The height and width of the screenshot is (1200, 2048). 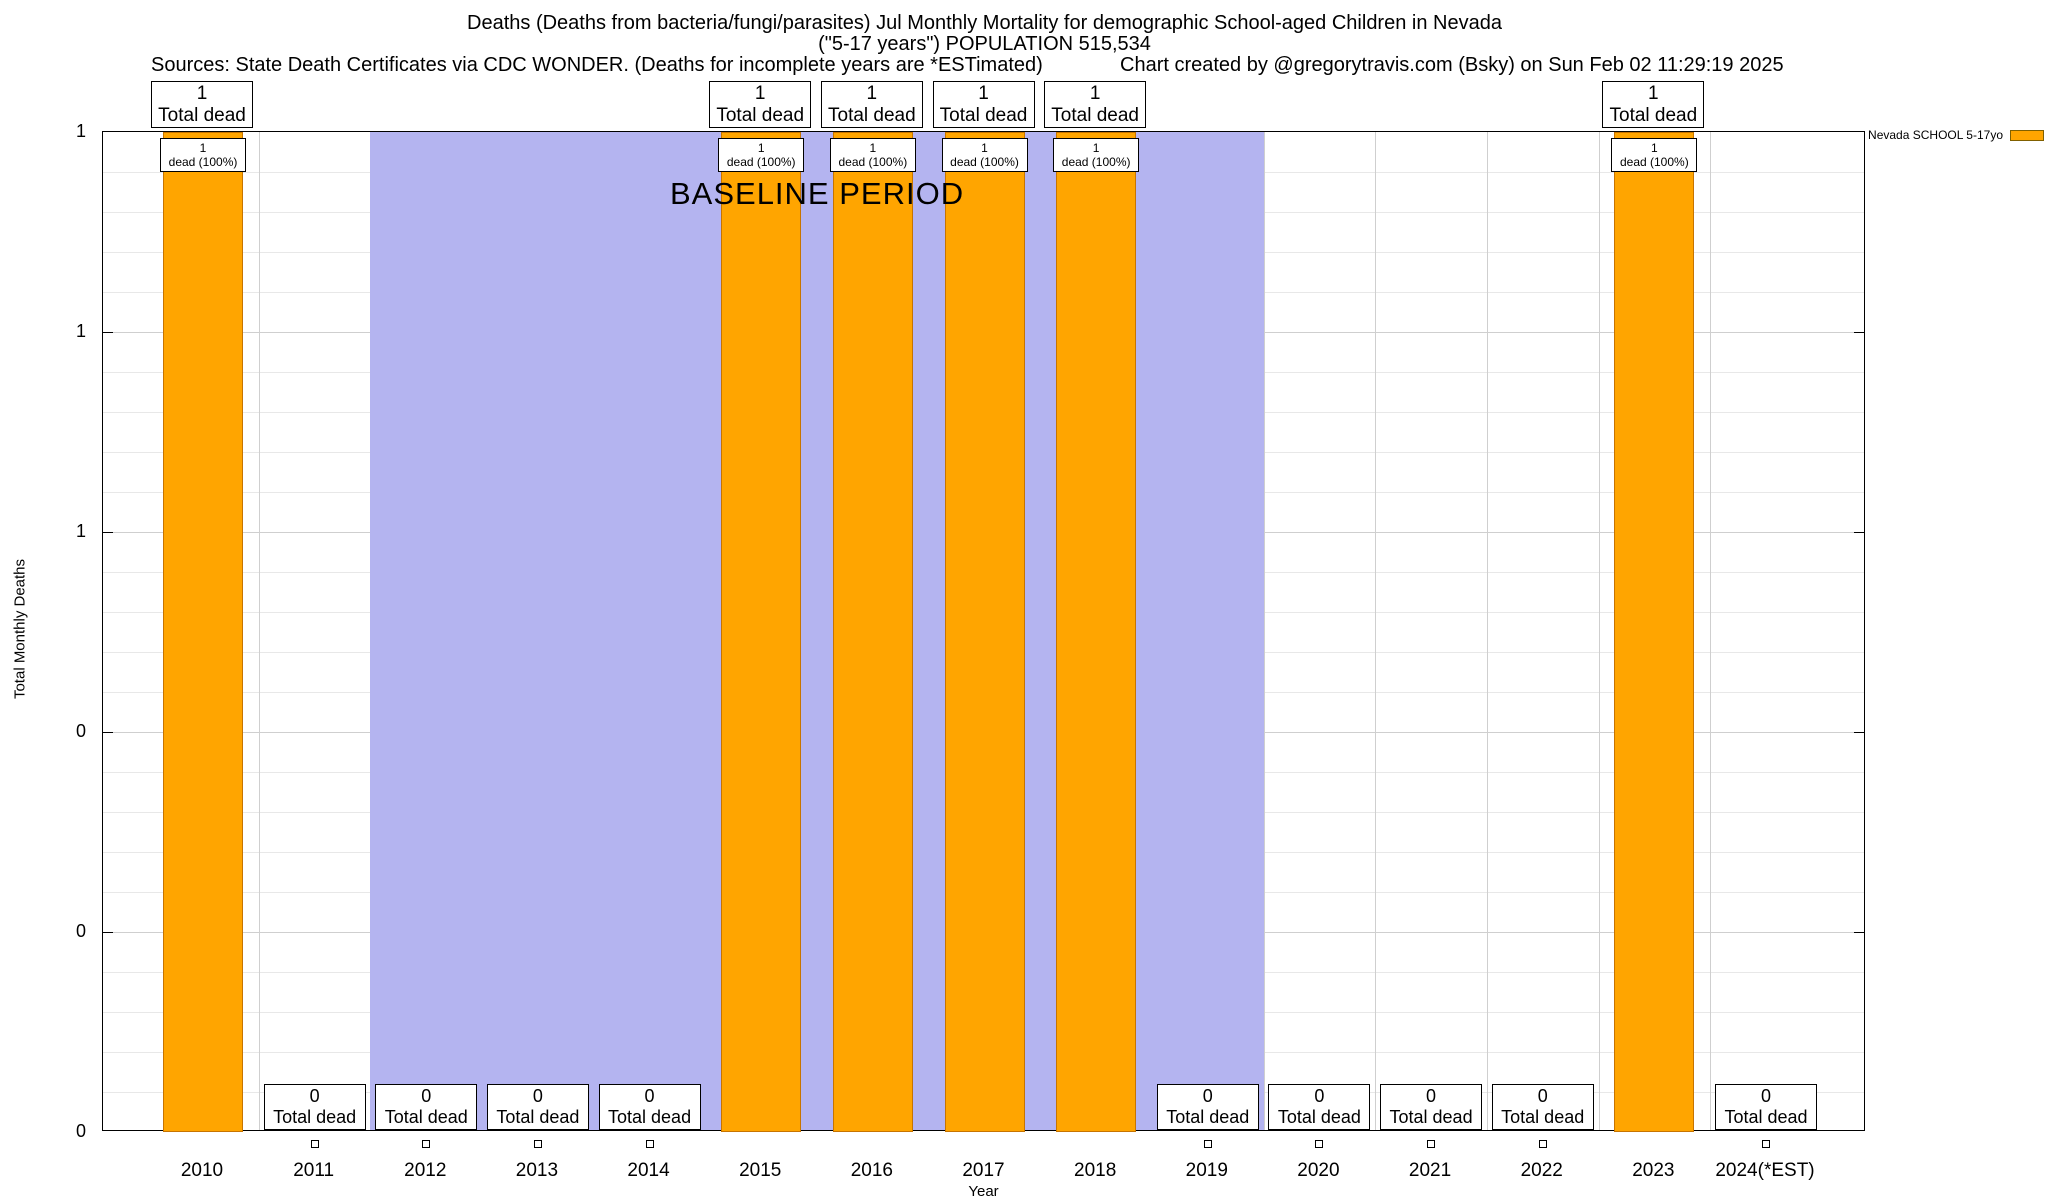 I want to click on x-tick-label-2022: 2022, so click(x=1541, y=1170).